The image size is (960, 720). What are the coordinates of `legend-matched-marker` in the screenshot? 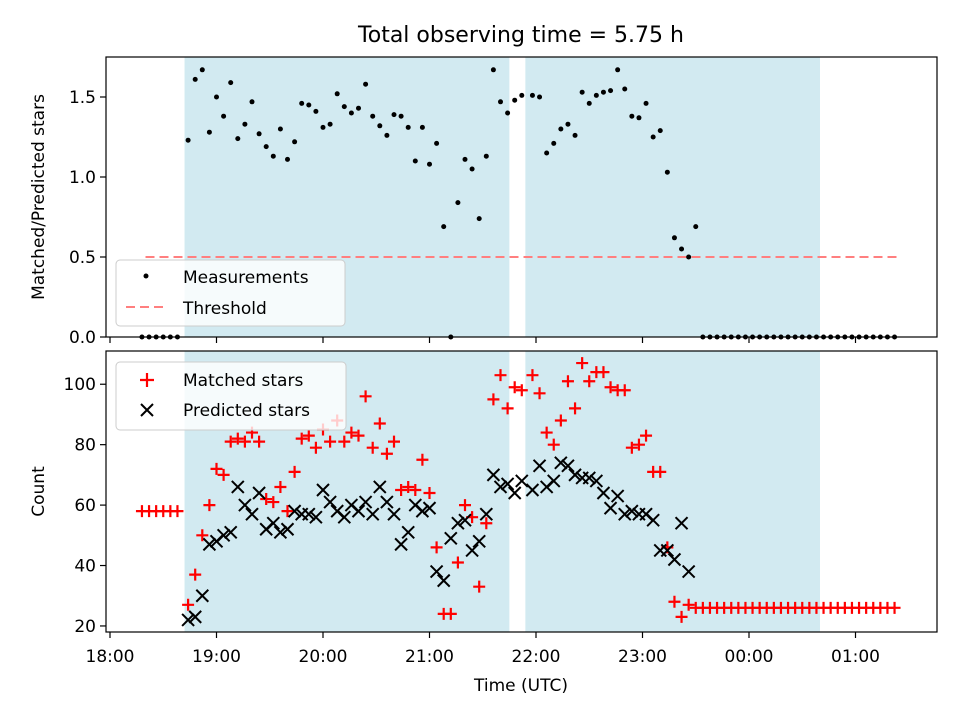 It's located at (147, 380).